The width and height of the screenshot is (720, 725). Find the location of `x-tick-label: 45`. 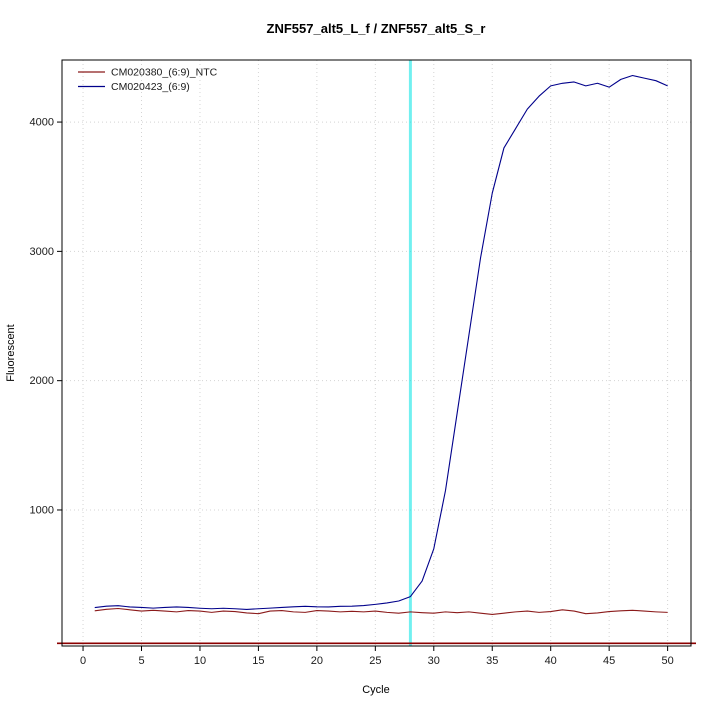

x-tick-label: 45 is located at coordinates (609, 661).